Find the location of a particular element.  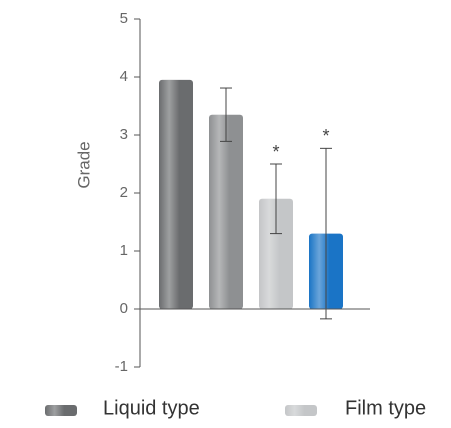

y-tick-label: 5 is located at coordinates (124, 18).